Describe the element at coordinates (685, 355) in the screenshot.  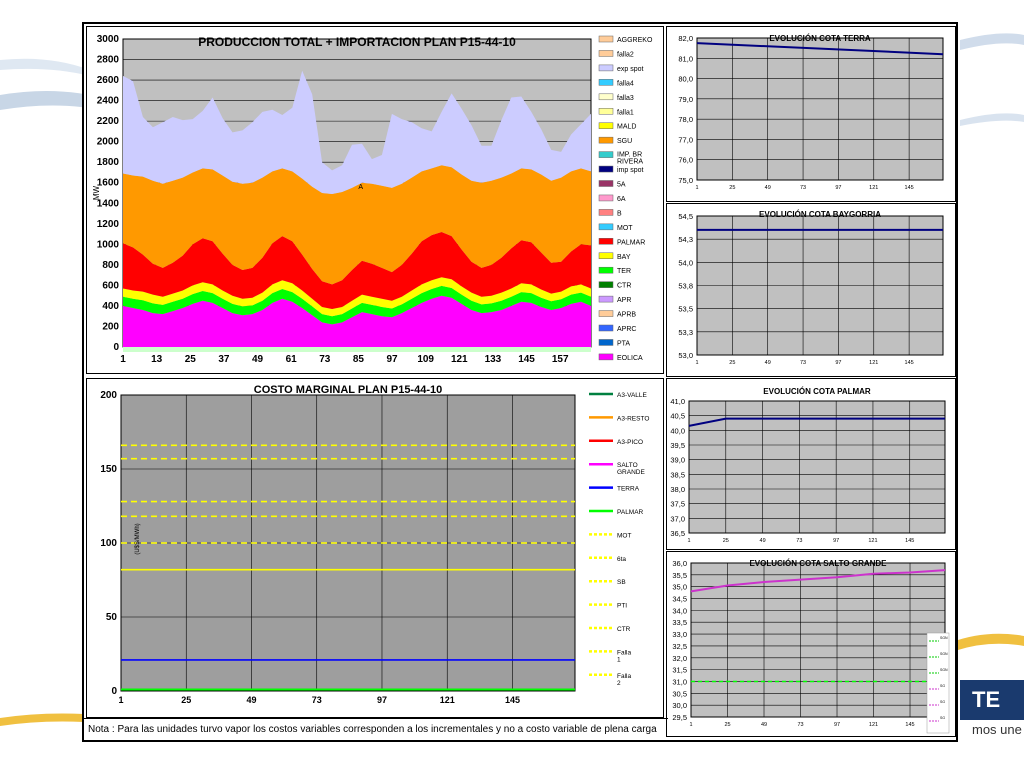
I see `y-tick-label: 53,0` at that location.